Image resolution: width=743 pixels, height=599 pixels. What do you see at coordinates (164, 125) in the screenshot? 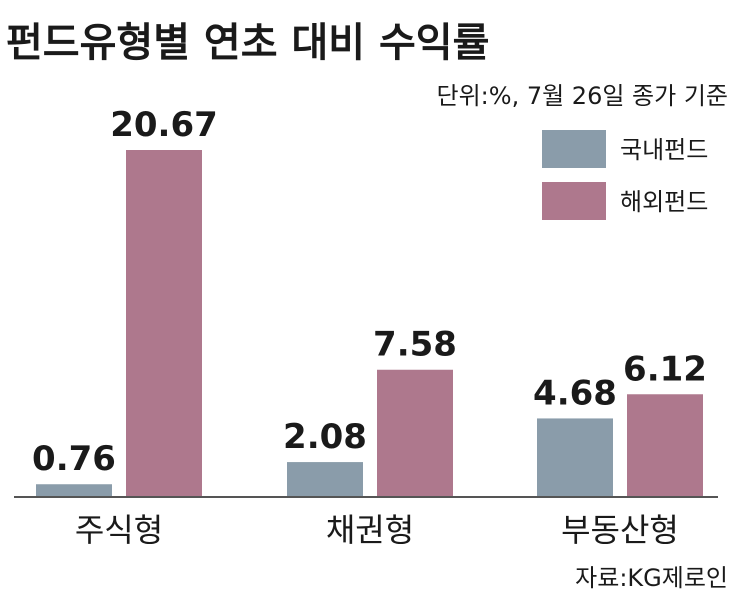
I see `value-label-overseas-1: 20.67` at bounding box center [164, 125].